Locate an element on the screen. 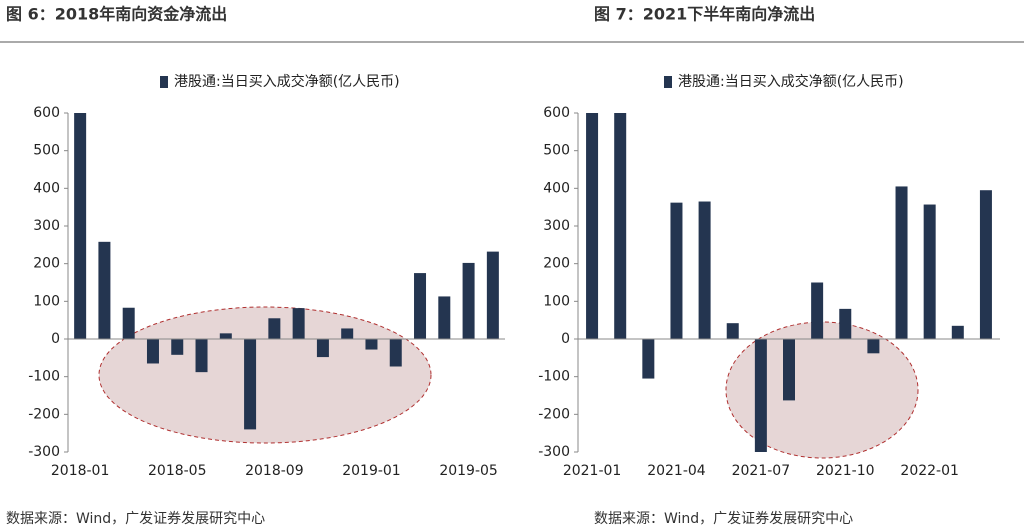 The width and height of the screenshot is (1024, 531). x-tick-label: 2021-04 is located at coordinates (676, 471).